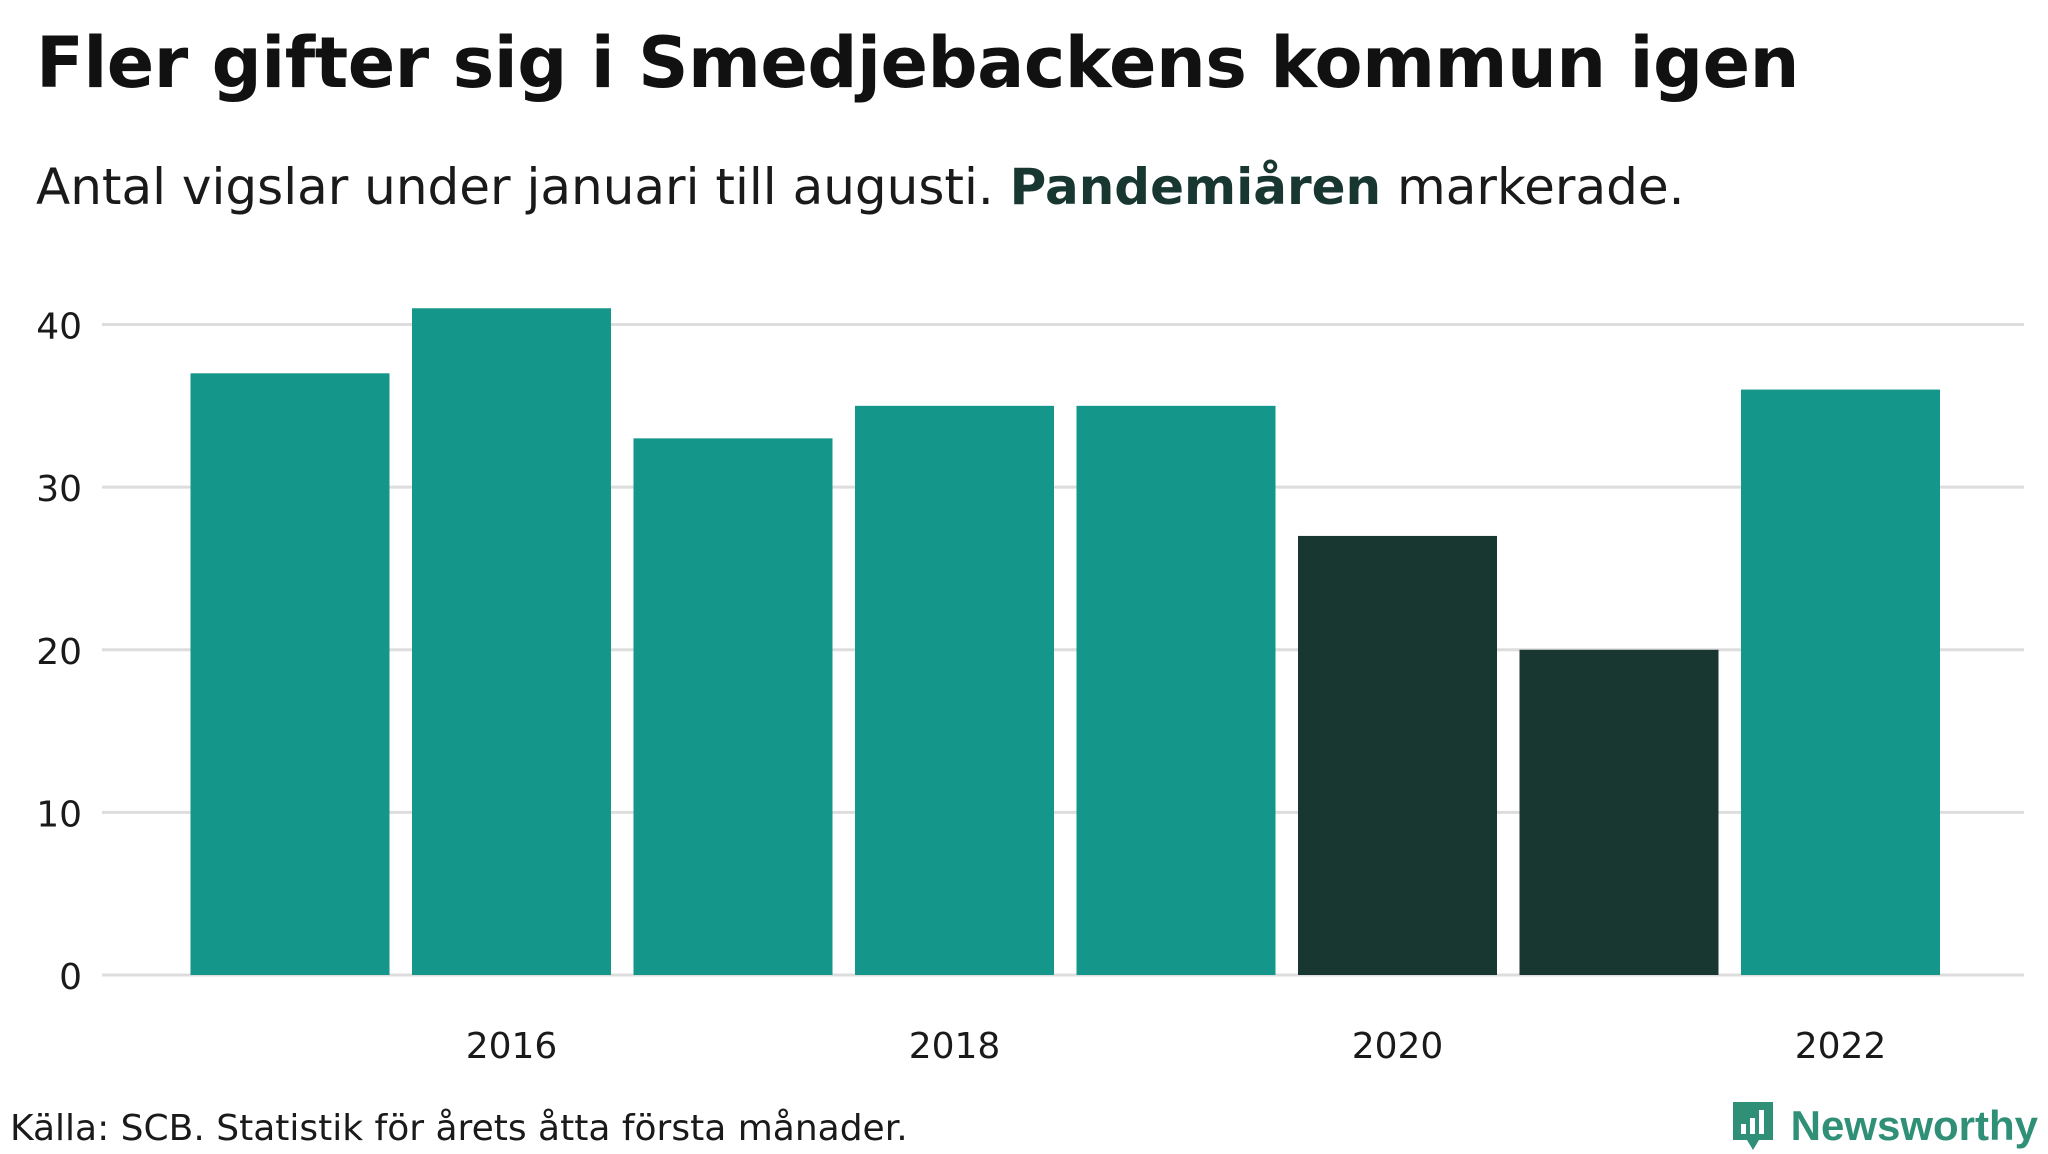  What do you see at coordinates (733, 706) in the screenshot?
I see `bar-2017` at bounding box center [733, 706].